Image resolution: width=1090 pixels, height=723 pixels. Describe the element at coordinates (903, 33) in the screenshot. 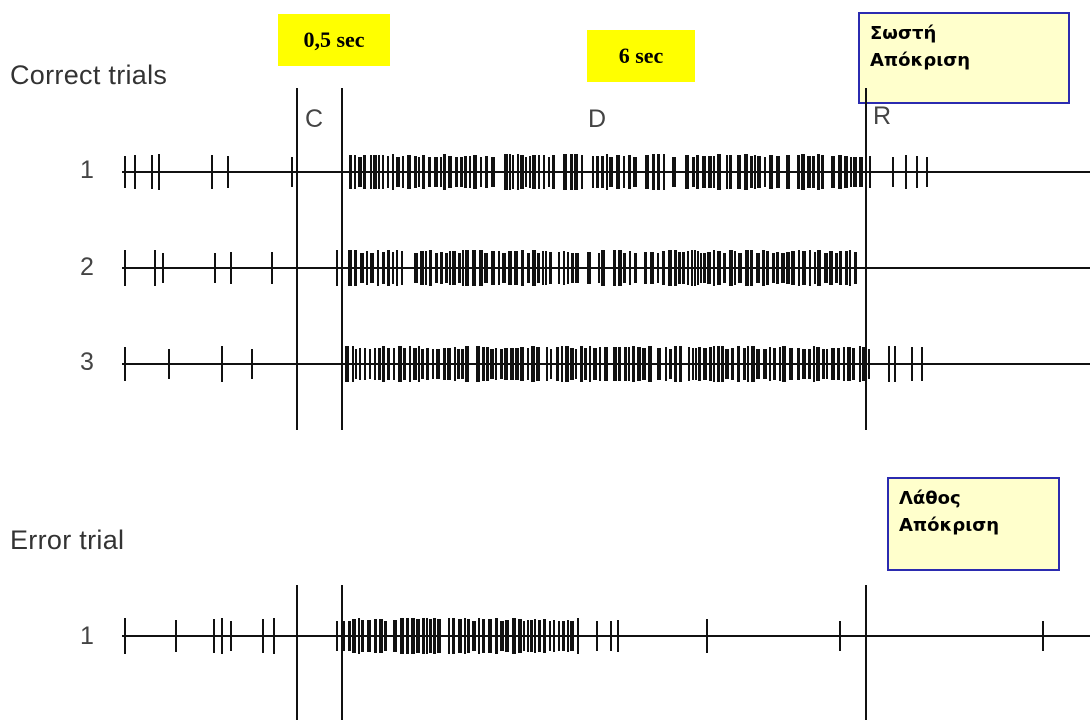

I see `correct-response-line-1: Σωστή` at that location.